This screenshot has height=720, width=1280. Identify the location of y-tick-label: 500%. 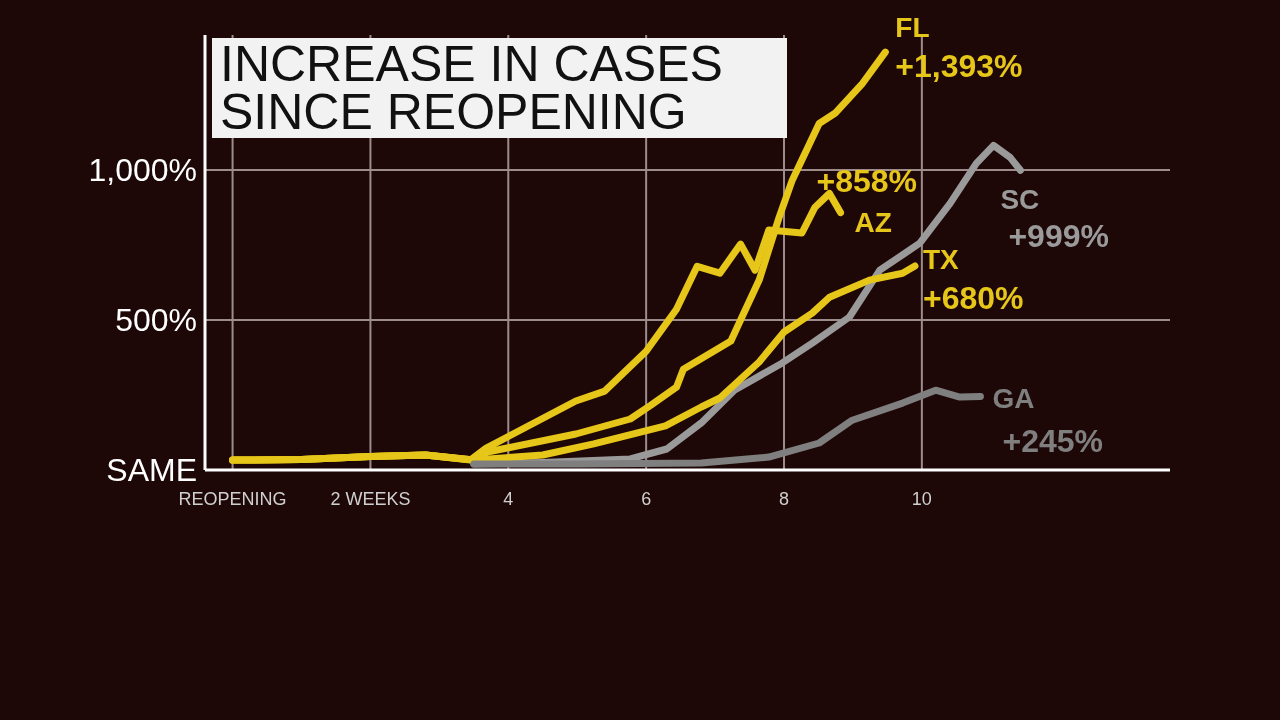
(156, 320).